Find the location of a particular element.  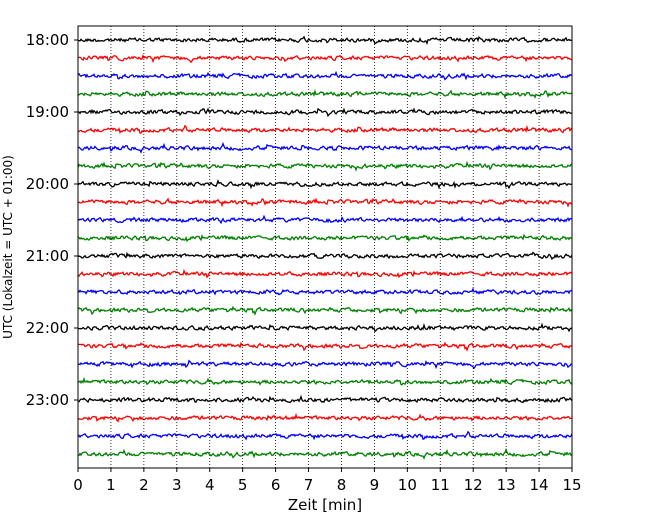

y-tick-label: 18:00 is located at coordinates (47, 40).